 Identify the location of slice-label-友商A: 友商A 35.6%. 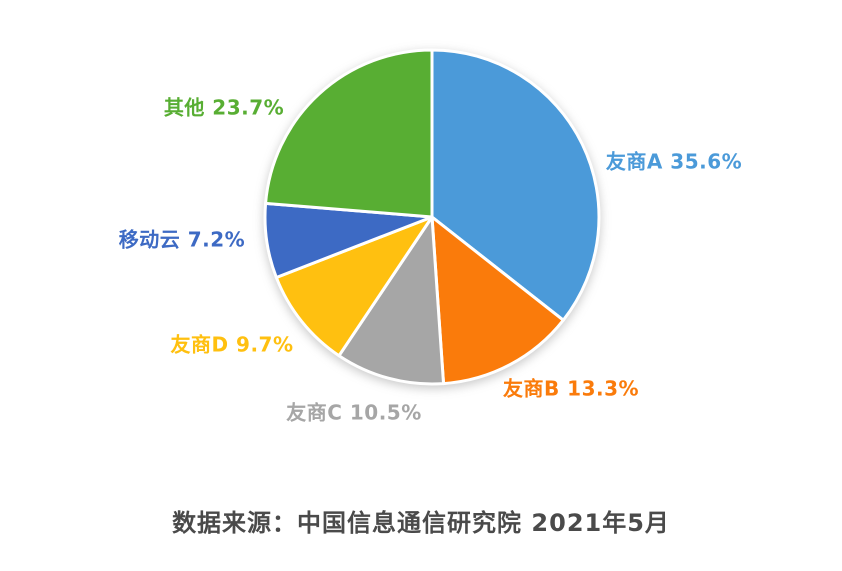
(674, 161).